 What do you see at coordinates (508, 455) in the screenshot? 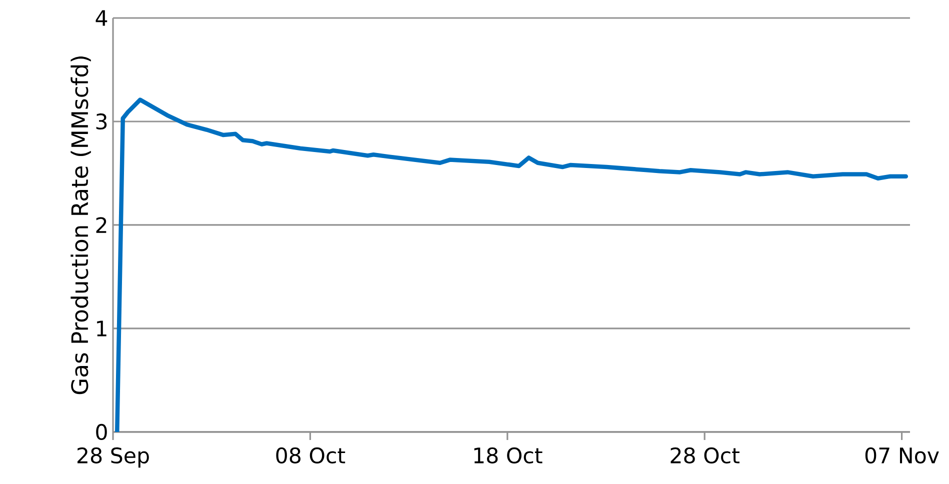
I see `x-tick-label: 18 Oct` at bounding box center [508, 455].